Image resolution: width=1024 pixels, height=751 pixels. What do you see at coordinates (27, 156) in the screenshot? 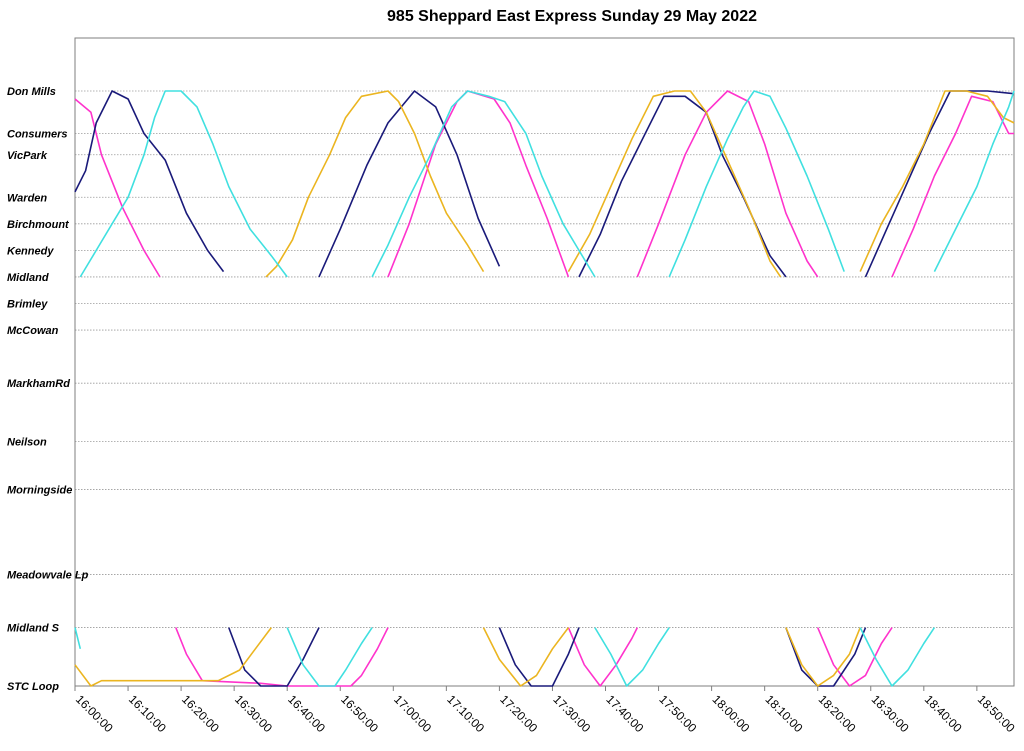
I see `stop-label: VicPark` at bounding box center [27, 156].